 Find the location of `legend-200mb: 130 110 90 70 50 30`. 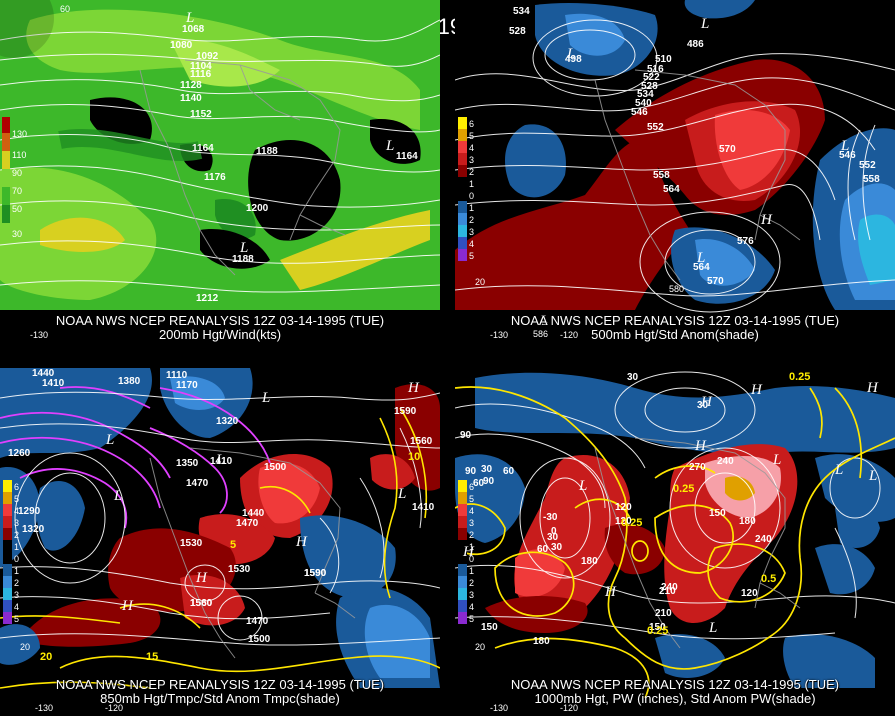

legend-200mb: 130 110 90 70 50 30 is located at coordinates (14, 178).